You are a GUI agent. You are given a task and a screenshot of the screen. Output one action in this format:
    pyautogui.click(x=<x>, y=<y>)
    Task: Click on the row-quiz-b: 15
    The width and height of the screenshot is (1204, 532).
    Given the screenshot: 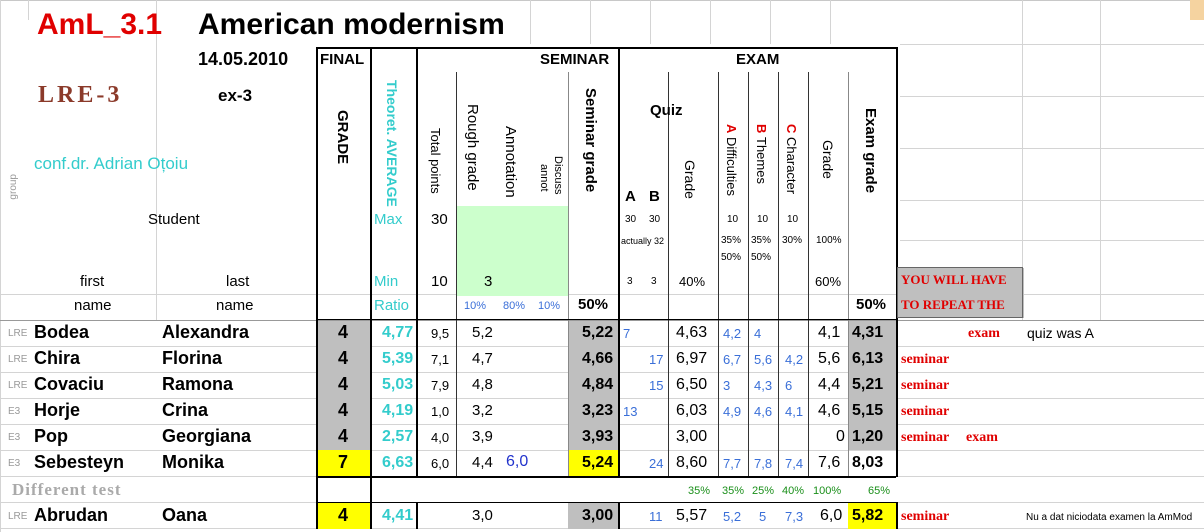 What is the action you would take?
    pyautogui.click(x=656, y=385)
    